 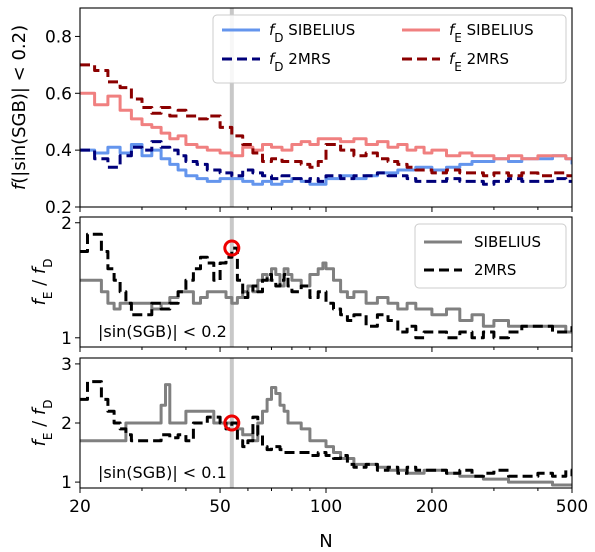 I want to click on label-part: (|sin(SGB)| < 0.2), so click(x=19, y=104).